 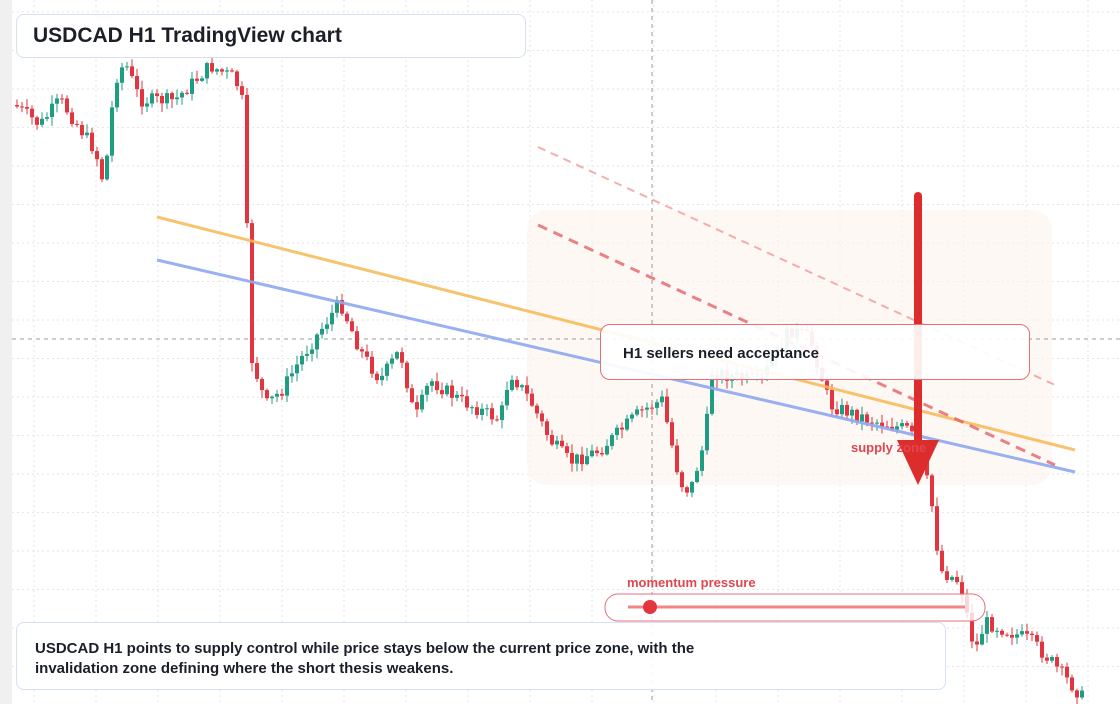 I want to click on callout: H1 sellers need acceptance, so click(x=815, y=352).